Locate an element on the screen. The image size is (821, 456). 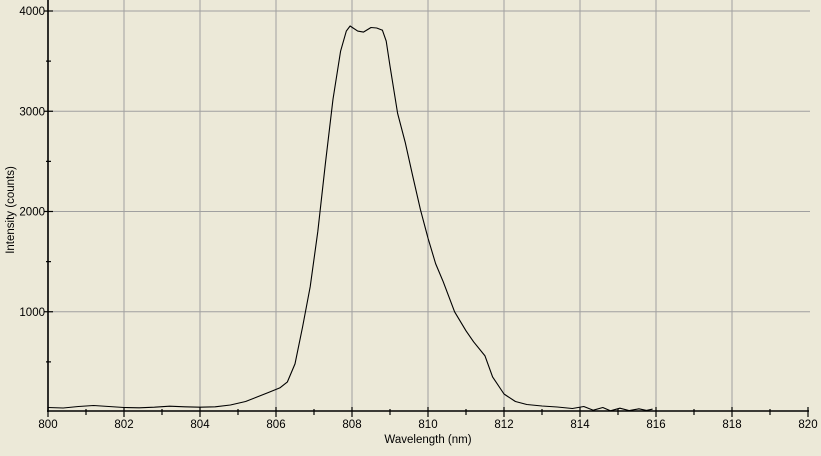
x-tick-label: 808 is located at coordinates (351, 425).